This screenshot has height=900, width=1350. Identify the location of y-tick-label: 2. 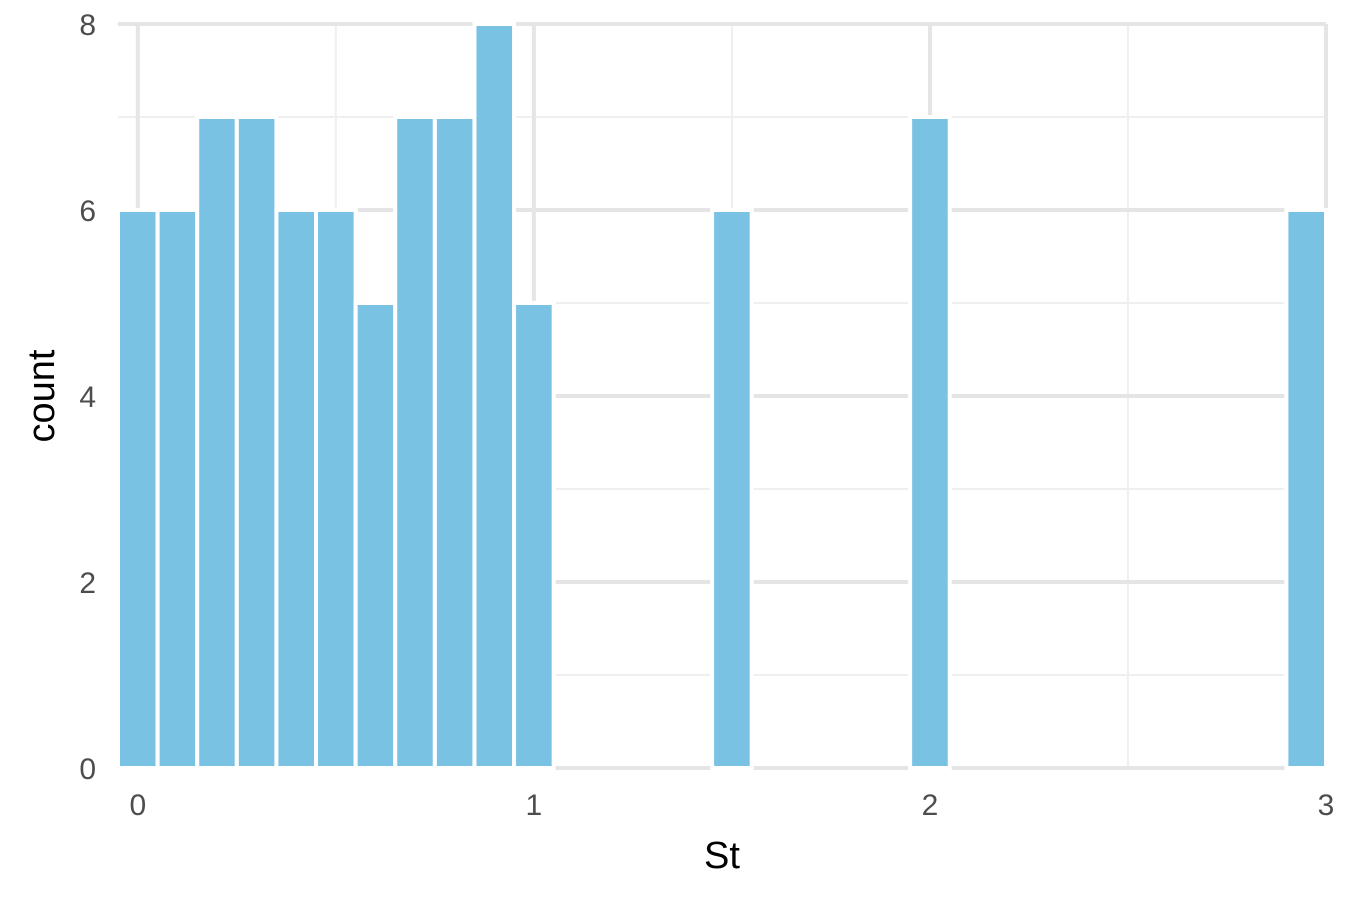
(87, 583).